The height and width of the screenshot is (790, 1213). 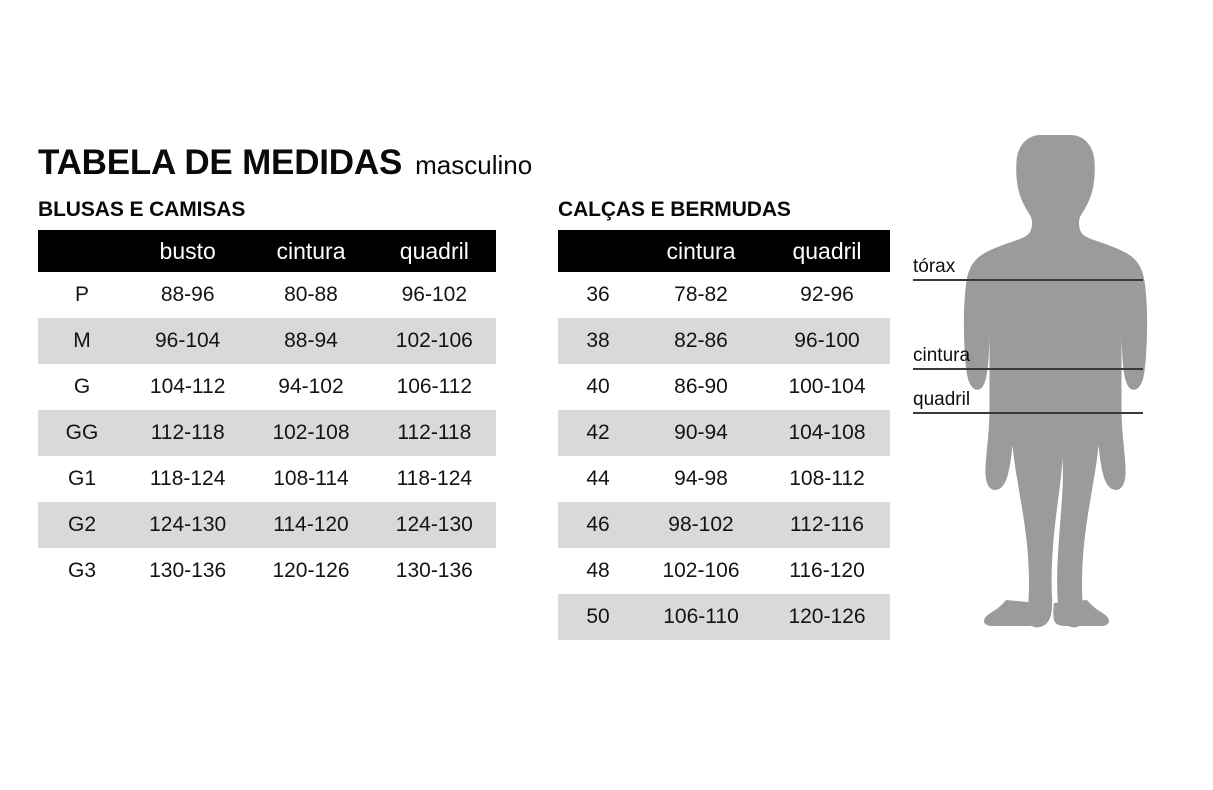 I want to click on cell-busto: 112-118, so click(x=187, y=432).